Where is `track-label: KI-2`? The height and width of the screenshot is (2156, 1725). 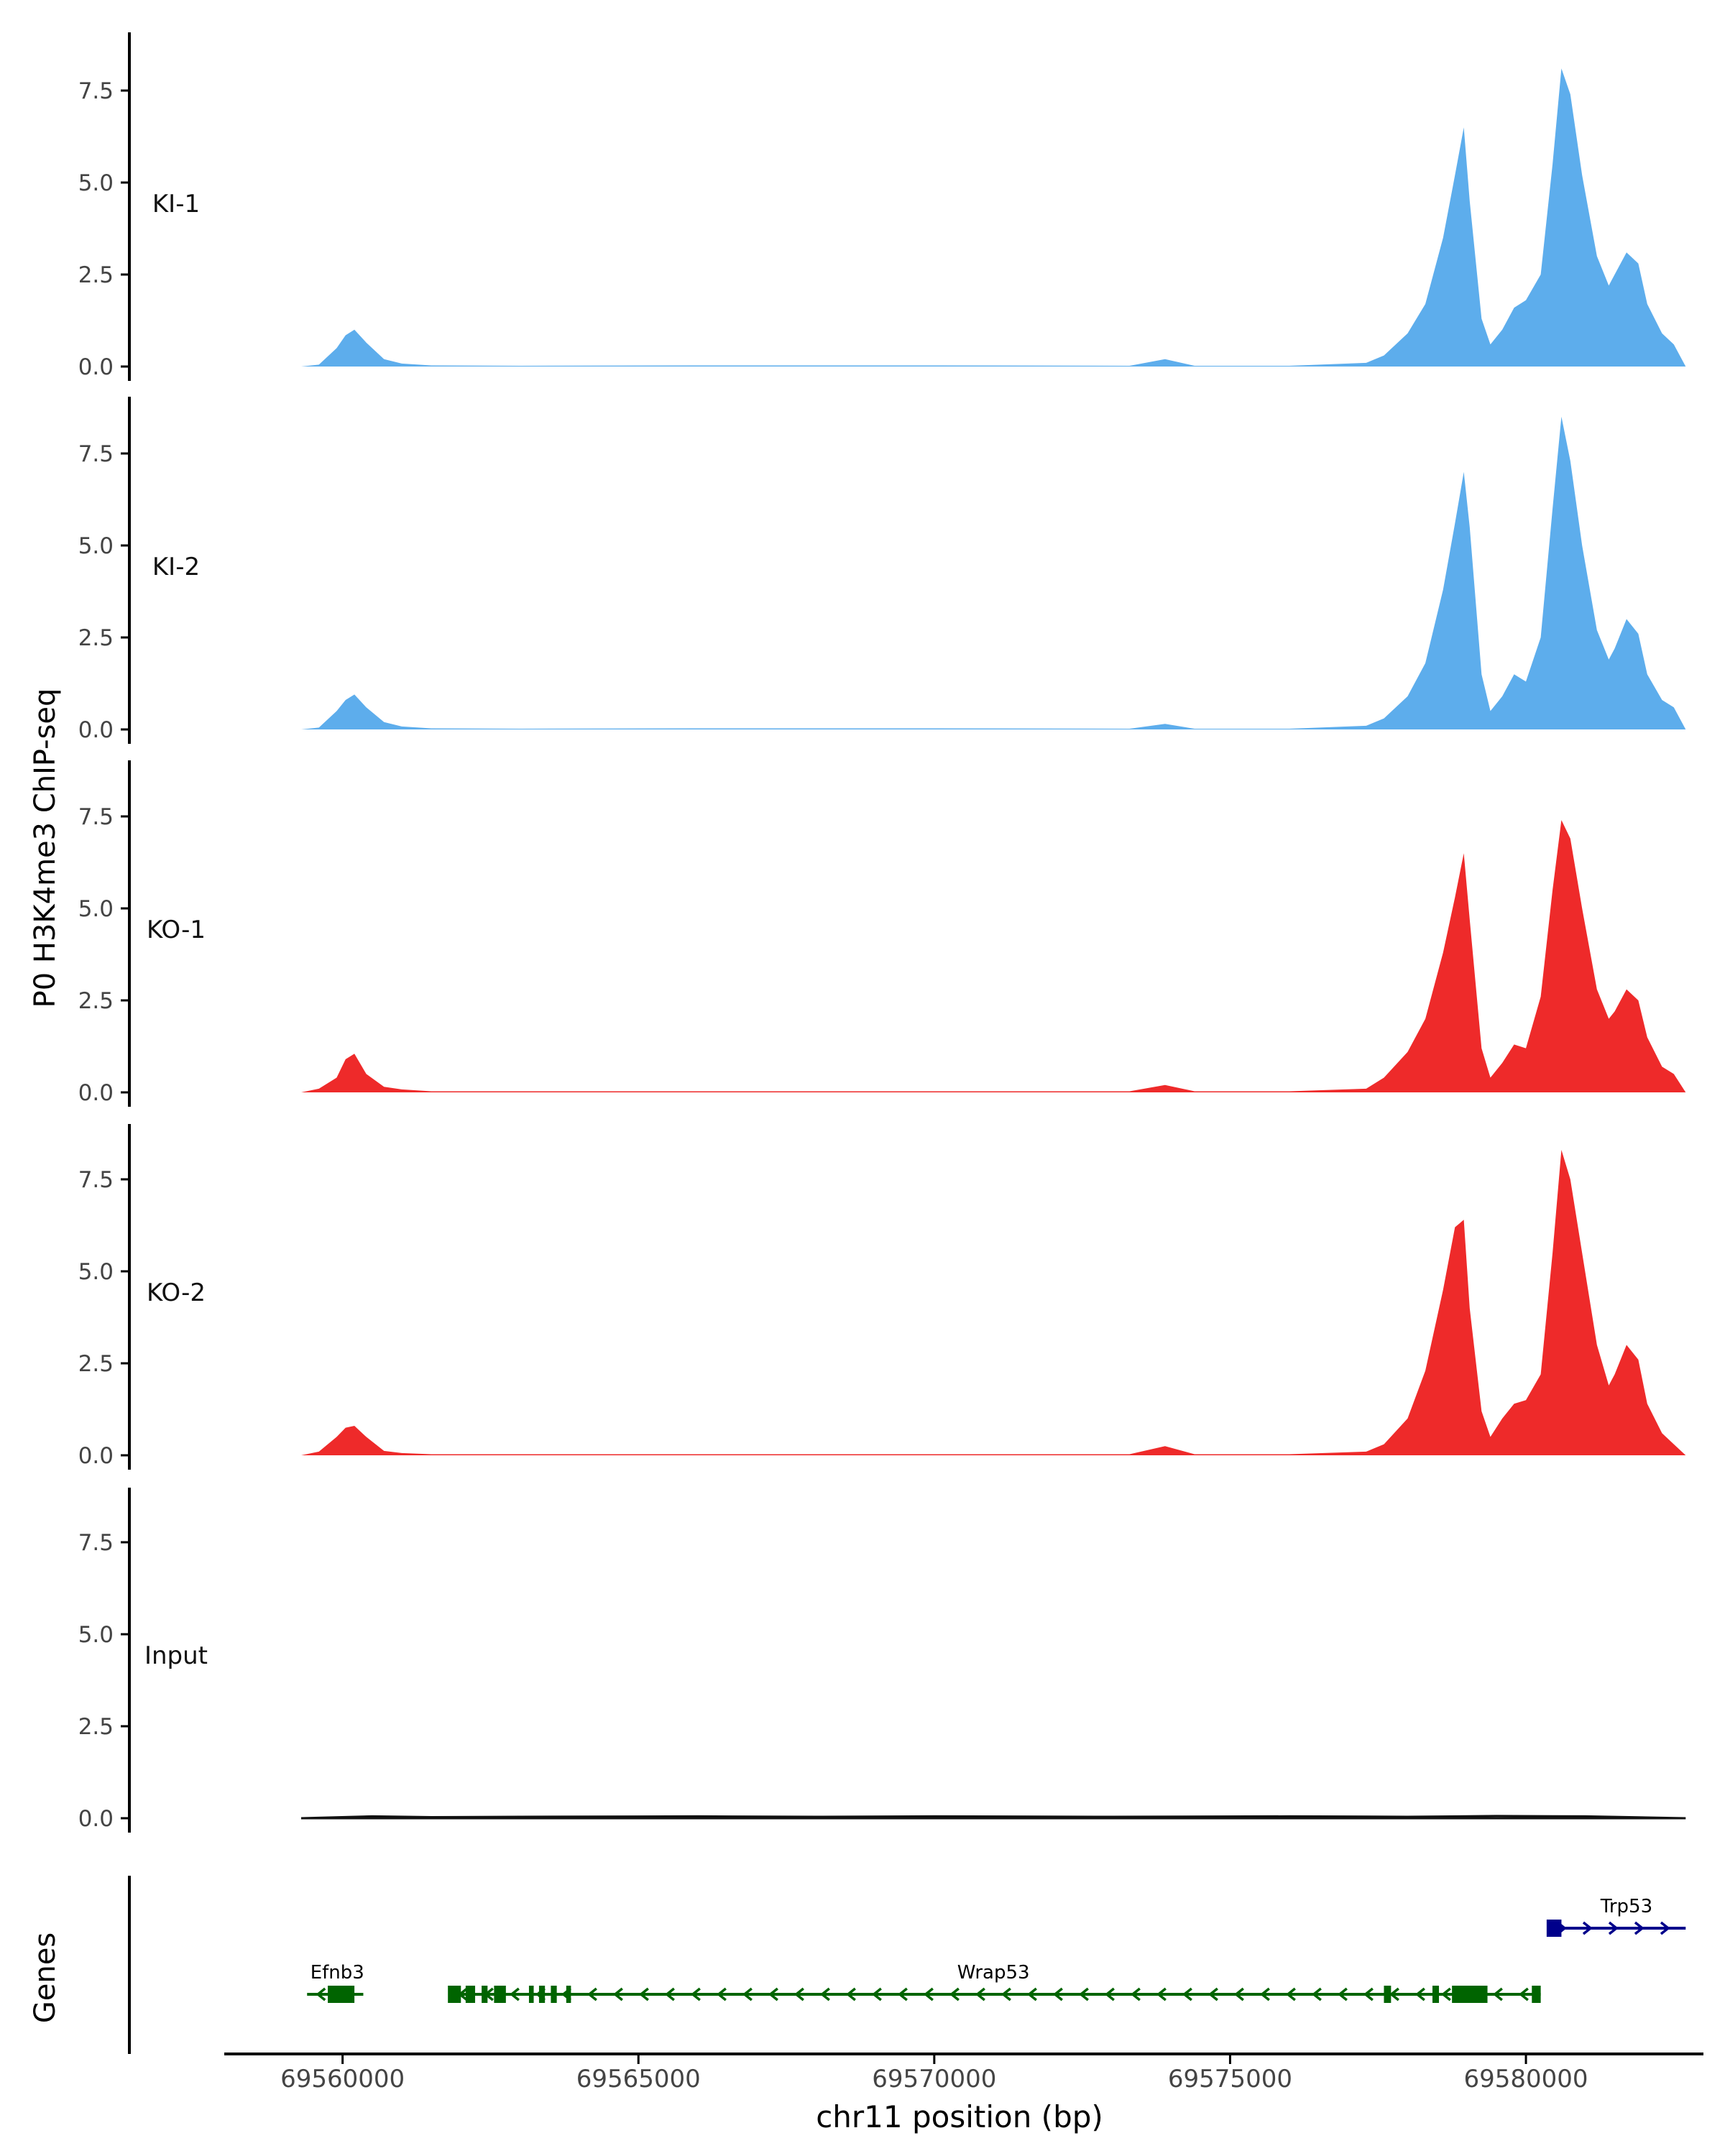
track-label: KI-2 is located at coordinates (176, 567).